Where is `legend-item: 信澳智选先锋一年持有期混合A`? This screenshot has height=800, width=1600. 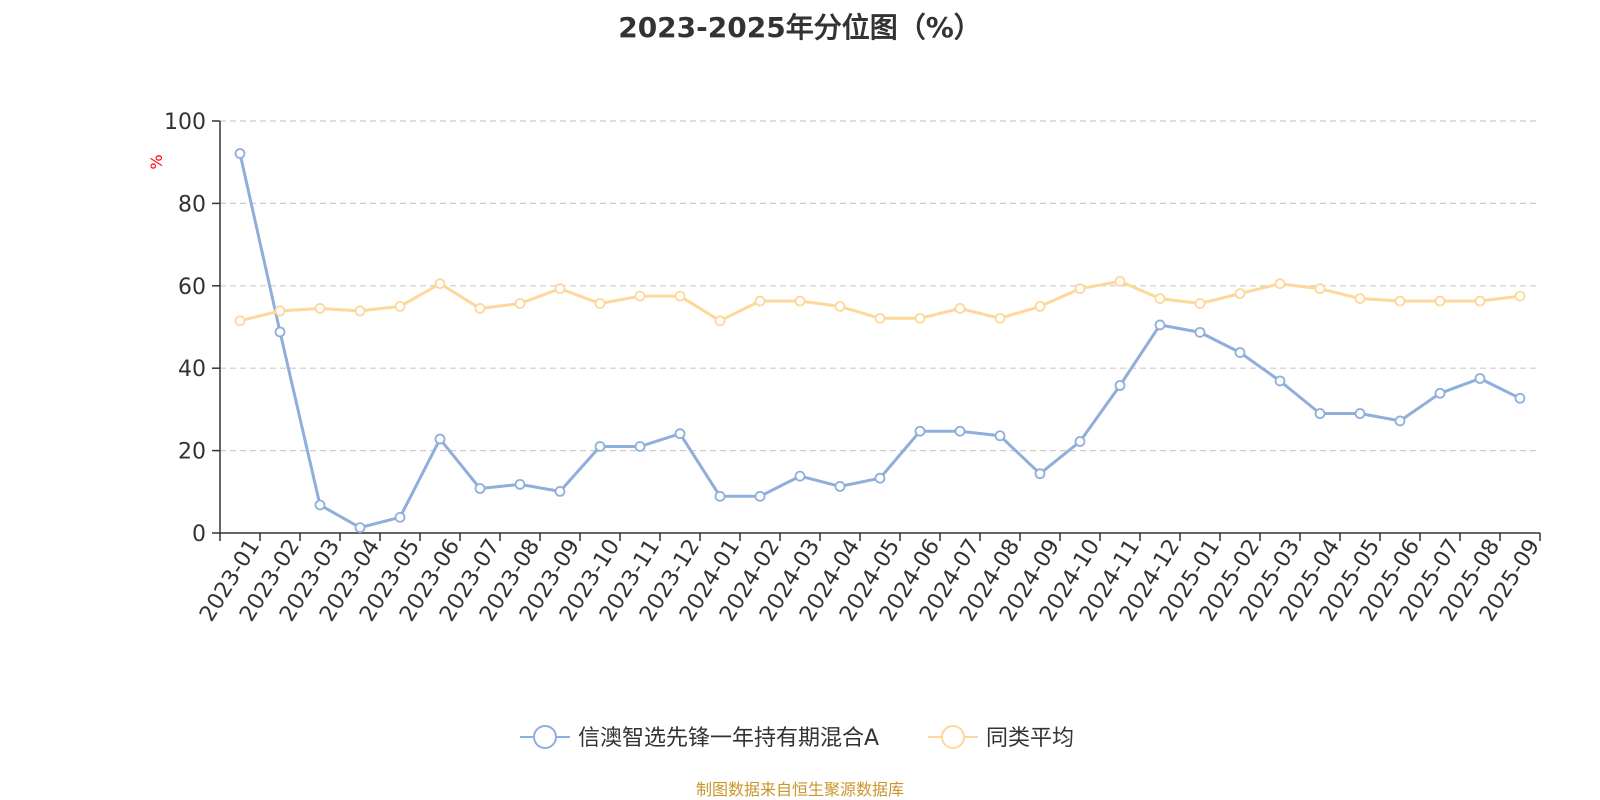
legend-item: 信澳智选先锋一年持有期混合A is located at coordinates (699, 738).